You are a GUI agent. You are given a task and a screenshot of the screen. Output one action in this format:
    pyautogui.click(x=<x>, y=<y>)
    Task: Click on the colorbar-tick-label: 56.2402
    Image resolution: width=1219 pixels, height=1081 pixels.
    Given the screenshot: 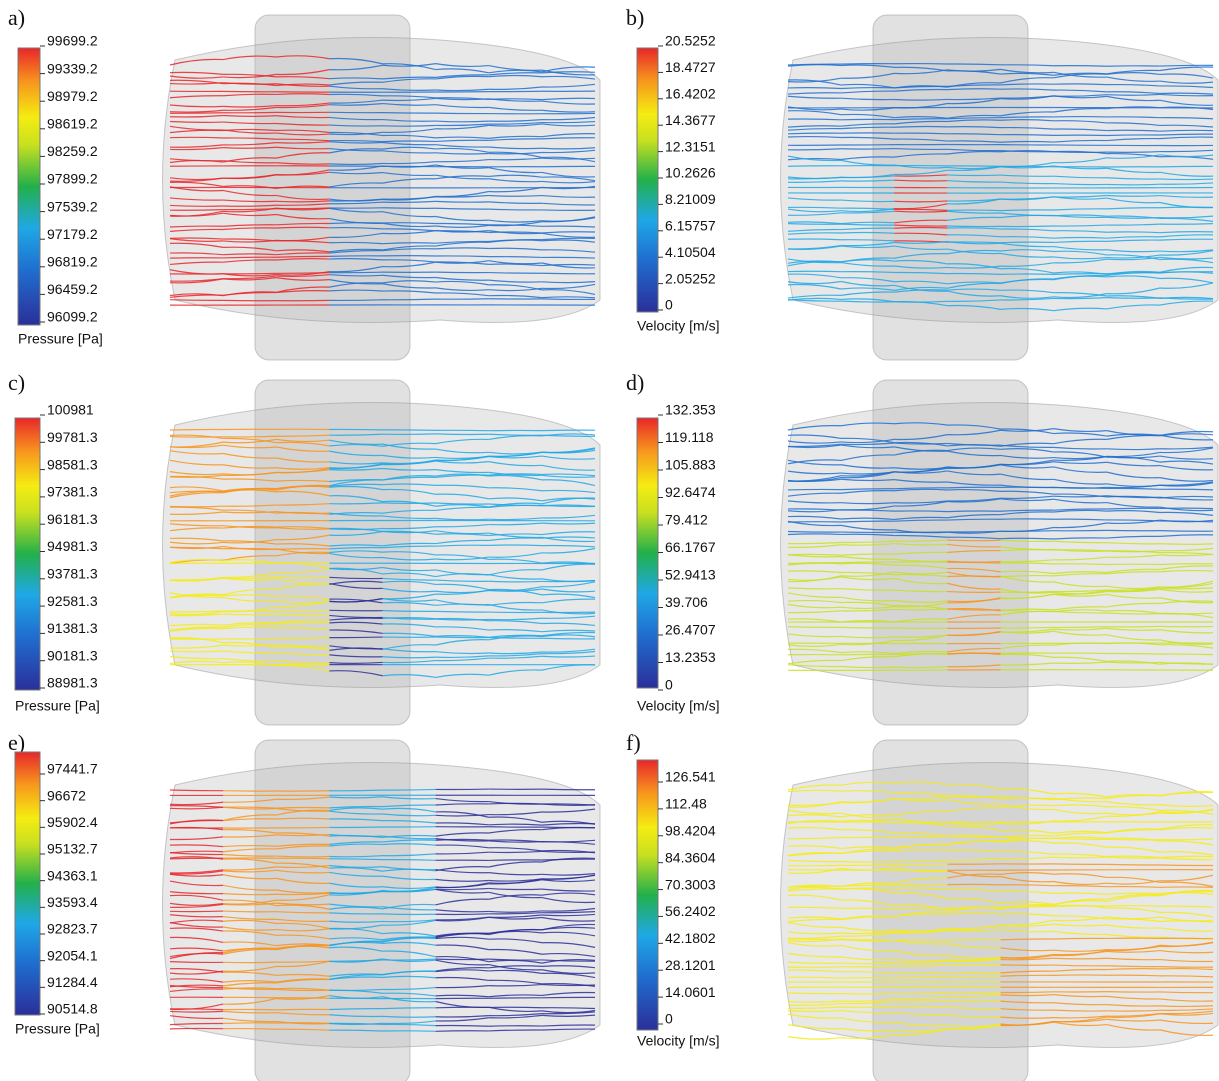 What is the action you would take?
    pyautogui.click(x=690, y=911)
    